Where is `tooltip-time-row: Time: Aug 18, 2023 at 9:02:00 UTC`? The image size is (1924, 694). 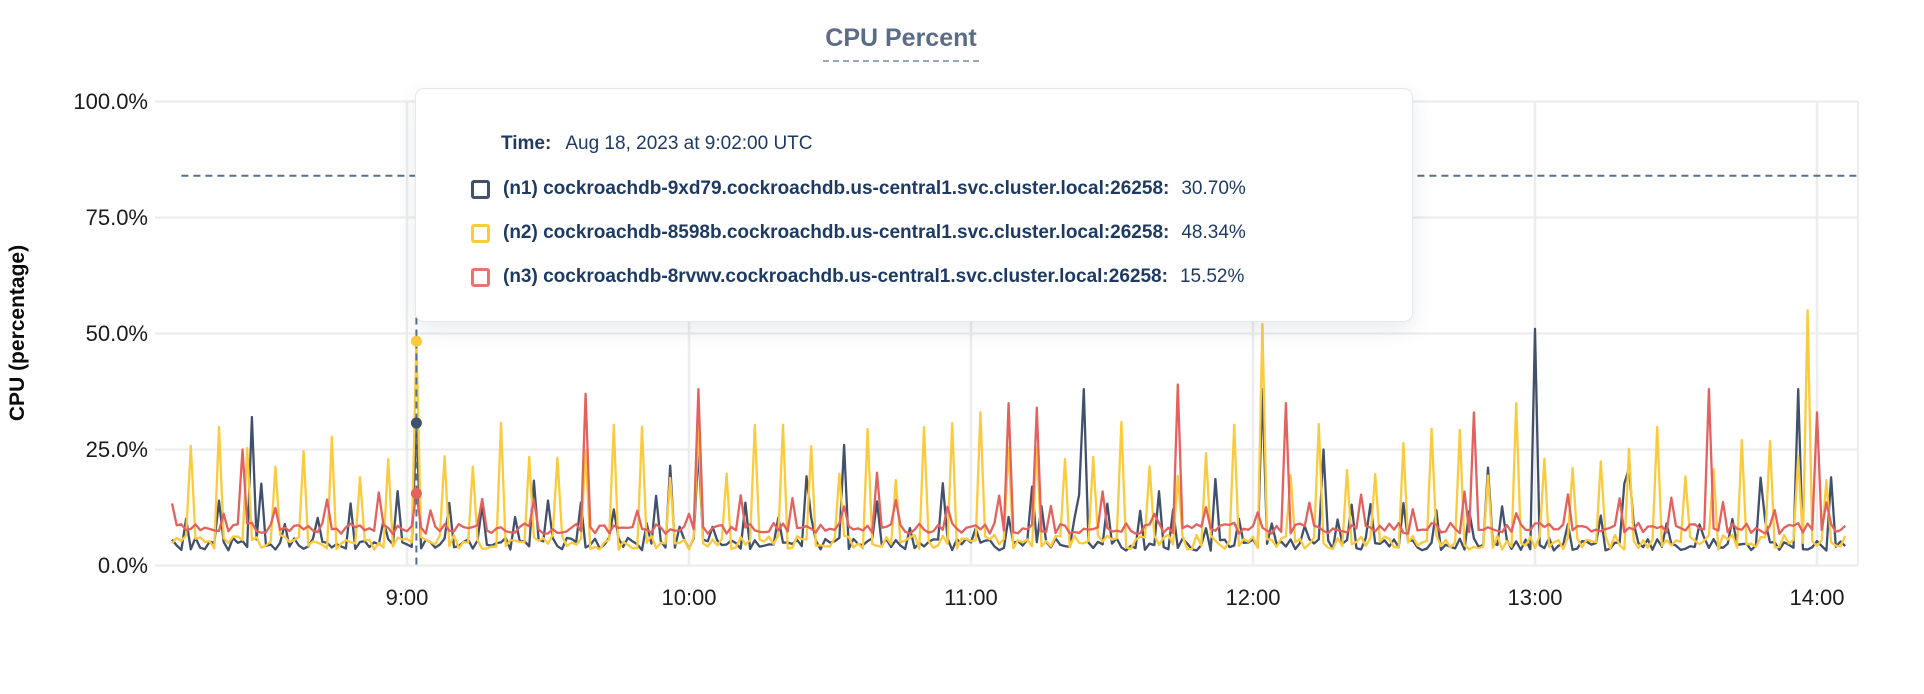
tooltip-time-row: Time: Aug 18, 2023 at 9:02:00 UTC is located at coordinates (941, 144).